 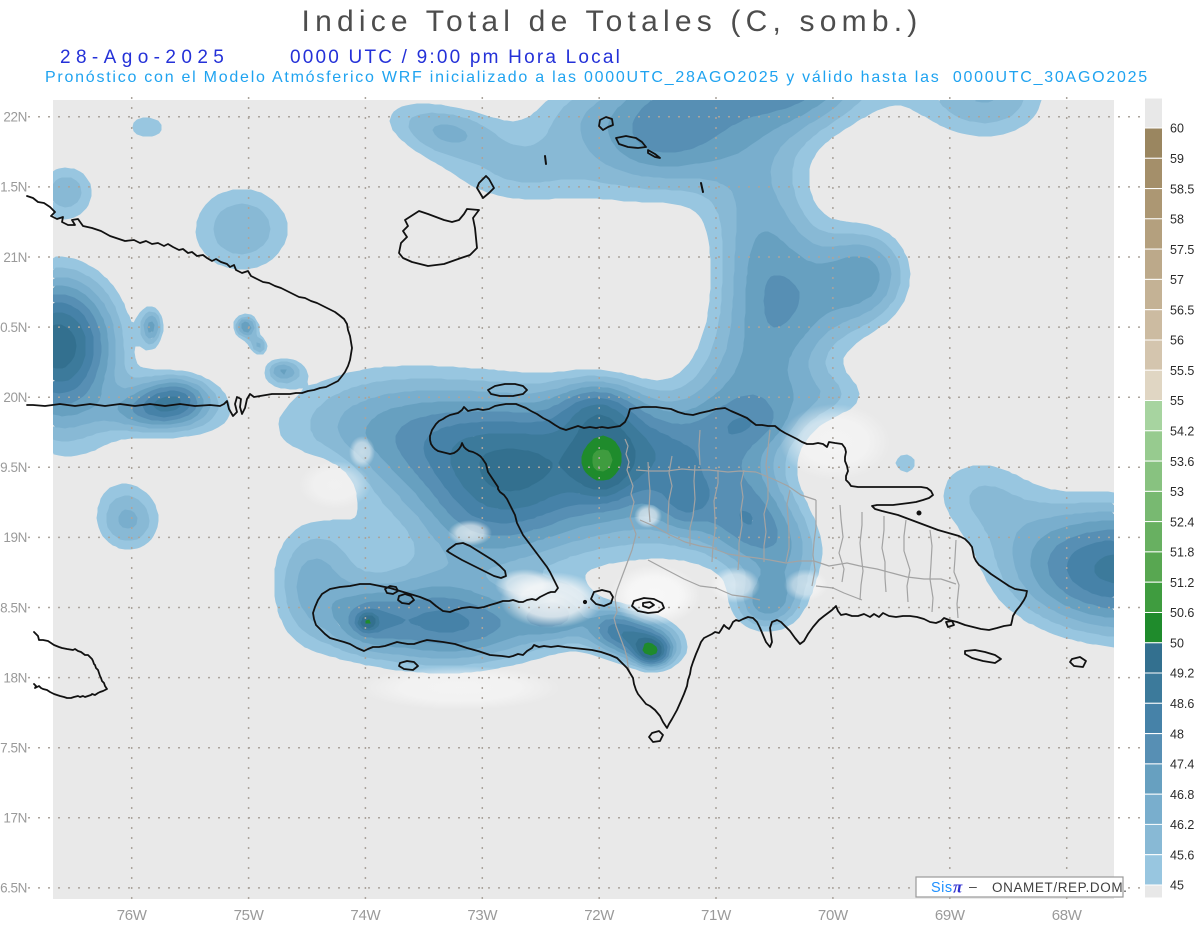 What do you see at coordinates (482, 915) in the screenshot?
I see `svg-text: 73W` at bounding box center [482, 915].